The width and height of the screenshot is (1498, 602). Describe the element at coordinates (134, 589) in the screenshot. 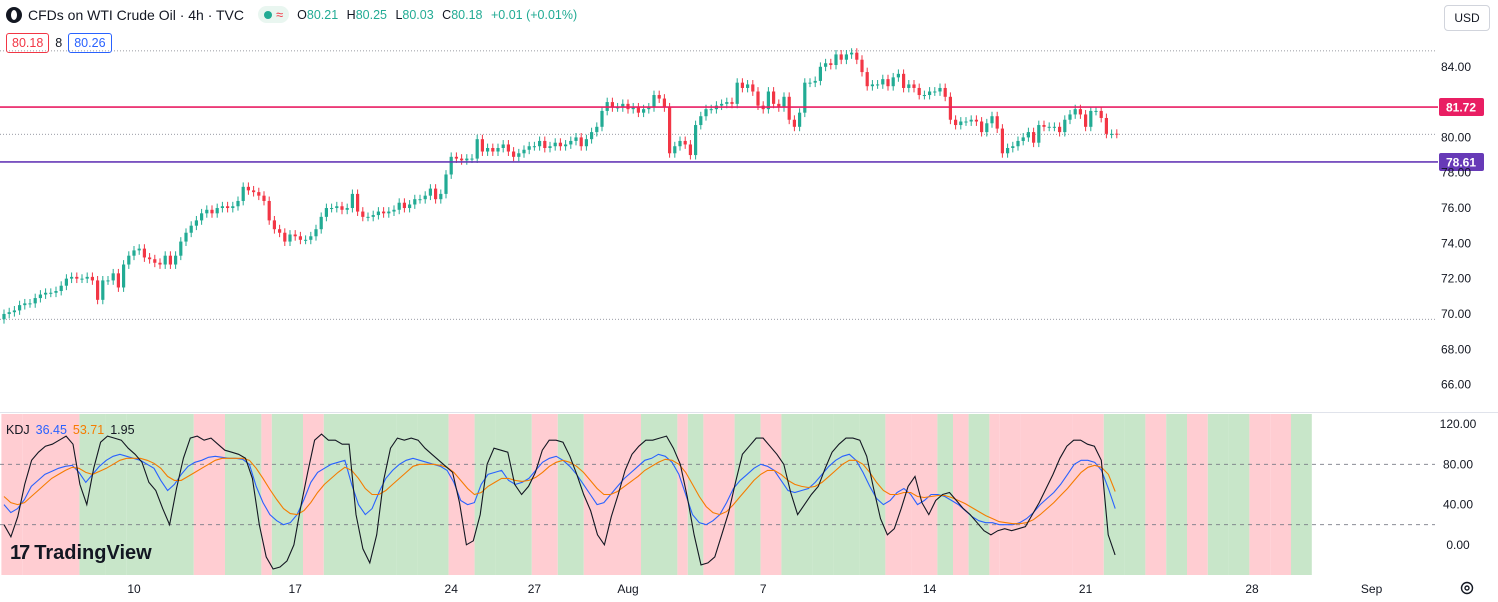

I see `time-tick-label: 10` at that location.